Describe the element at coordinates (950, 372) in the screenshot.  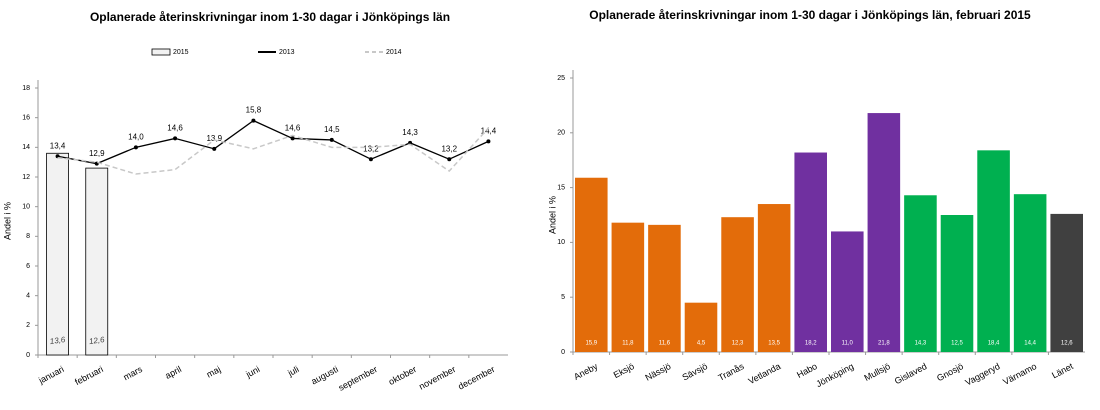
I see `x-tick-label: Gnosjö` at that location.